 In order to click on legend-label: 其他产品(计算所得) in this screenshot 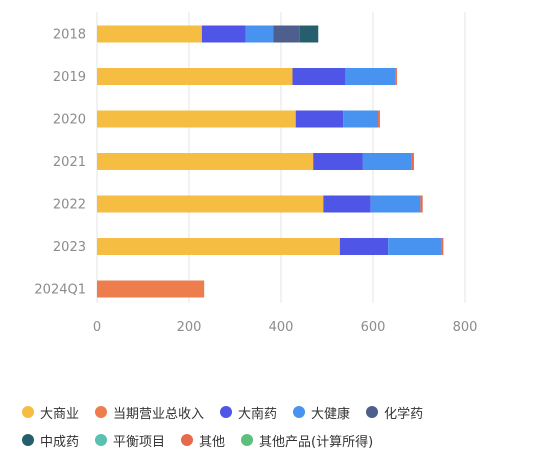, I will do `click(316, 442)`.